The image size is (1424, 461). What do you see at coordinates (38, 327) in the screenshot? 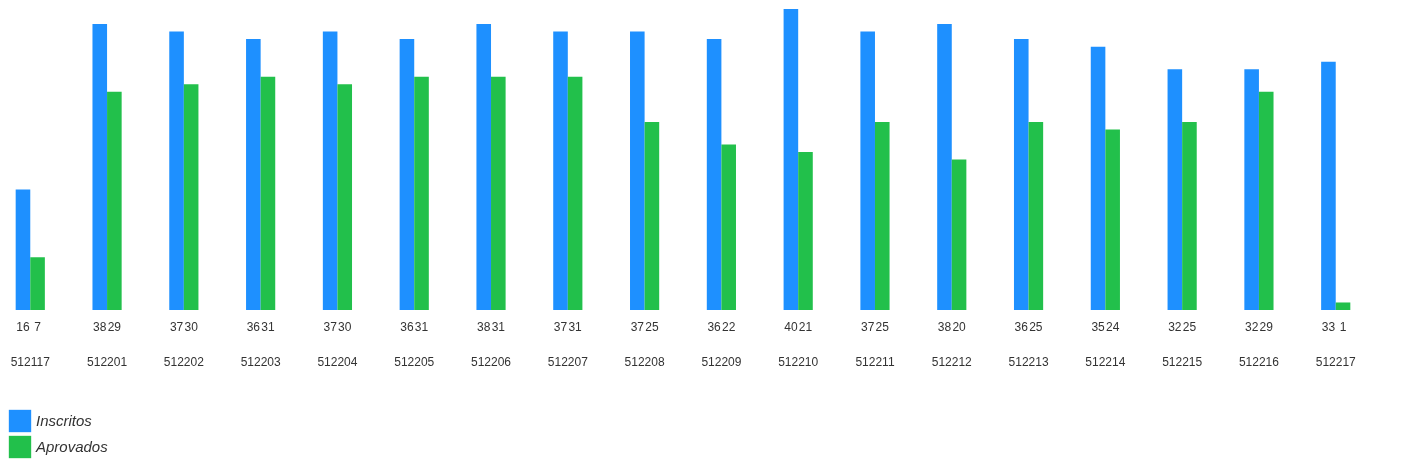
I see `data-label: 7` at bounding box center [38, 327].